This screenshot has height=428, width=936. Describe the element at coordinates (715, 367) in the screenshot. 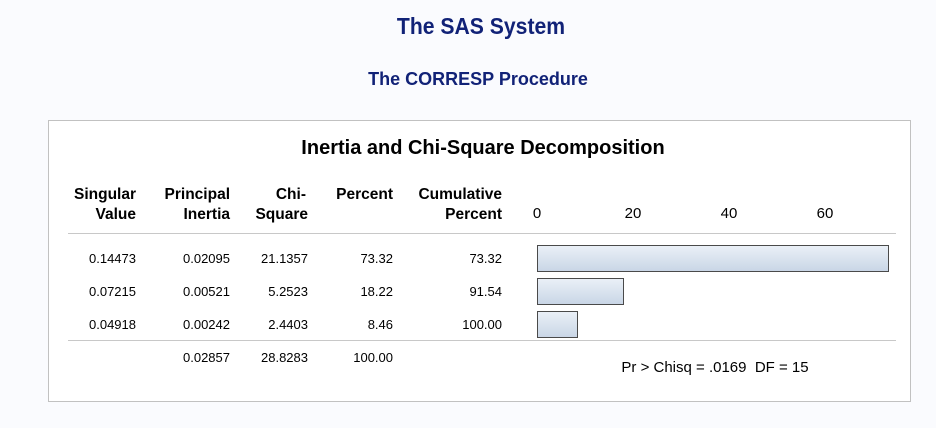

I see `chi-square-test-note: Pr > Chisq = .0169 DF = 15` at that location.